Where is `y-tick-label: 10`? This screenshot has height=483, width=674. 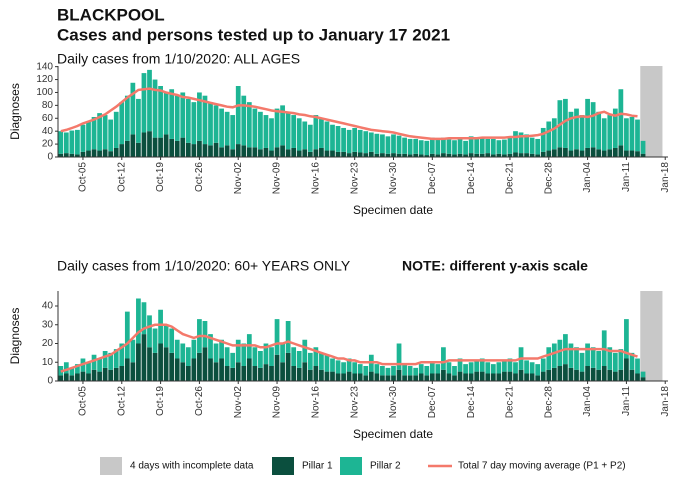 y-tick-label: 10 is located at coordinates (48, 362).